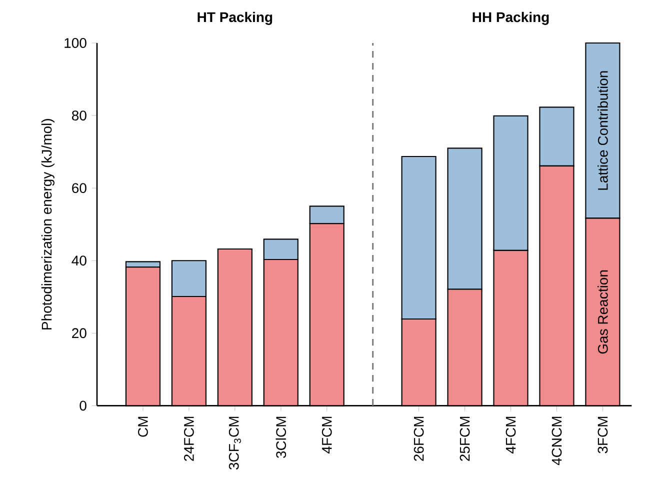 This screenshot has width=645, height=489. Describe the element at coordinates (143, 426) in the screenshot. I see `x-tick-label: CM` at that location.